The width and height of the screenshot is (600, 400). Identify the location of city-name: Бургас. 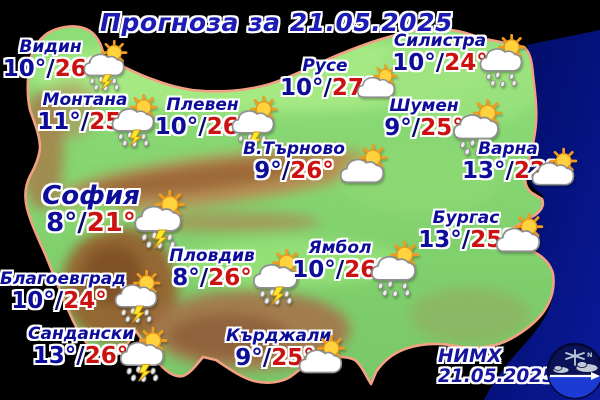
(466, 218).